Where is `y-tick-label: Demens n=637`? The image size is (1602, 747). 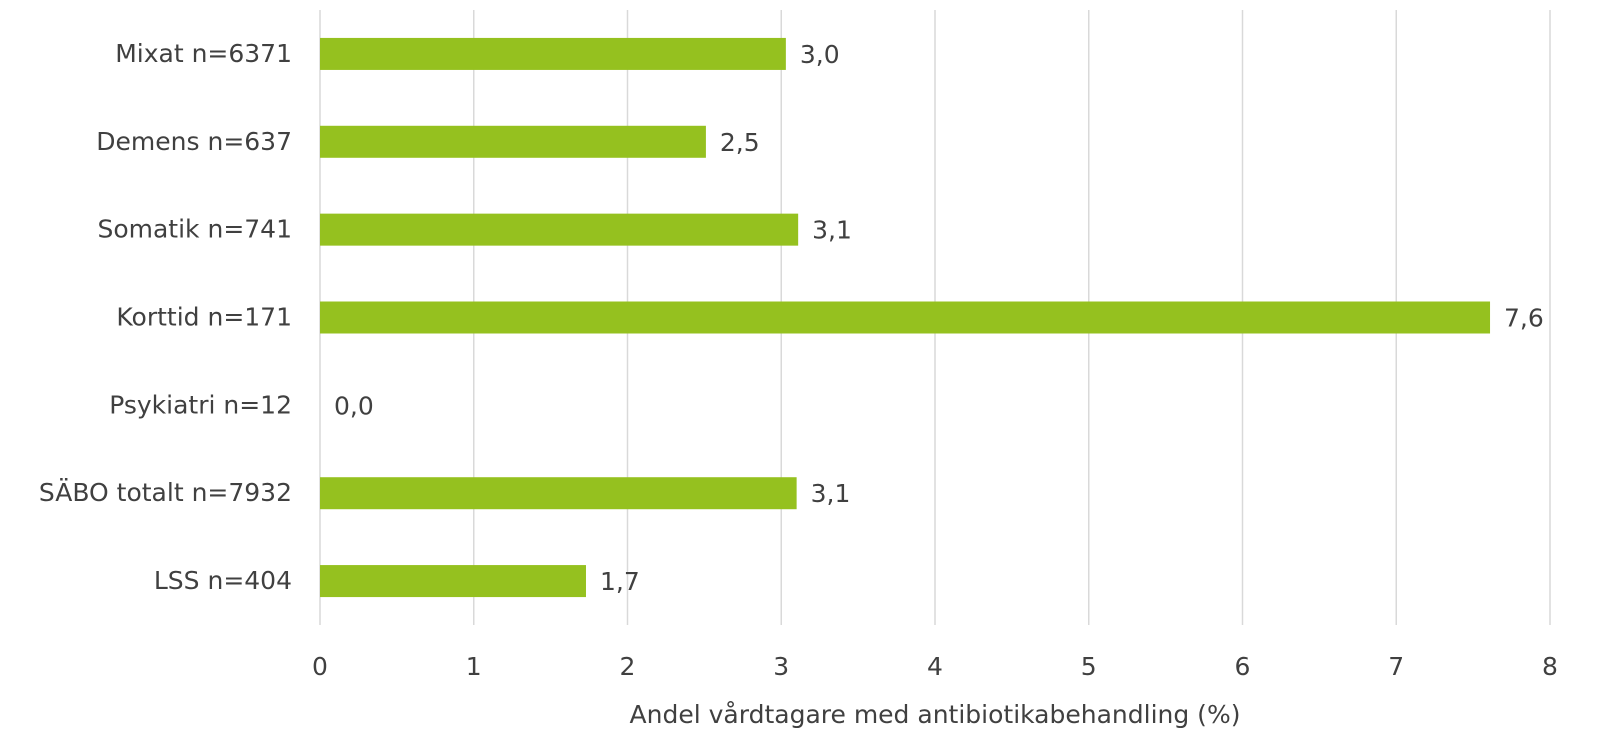 y-tick-label: Demens n=637 is located at coordinates (194, 141).